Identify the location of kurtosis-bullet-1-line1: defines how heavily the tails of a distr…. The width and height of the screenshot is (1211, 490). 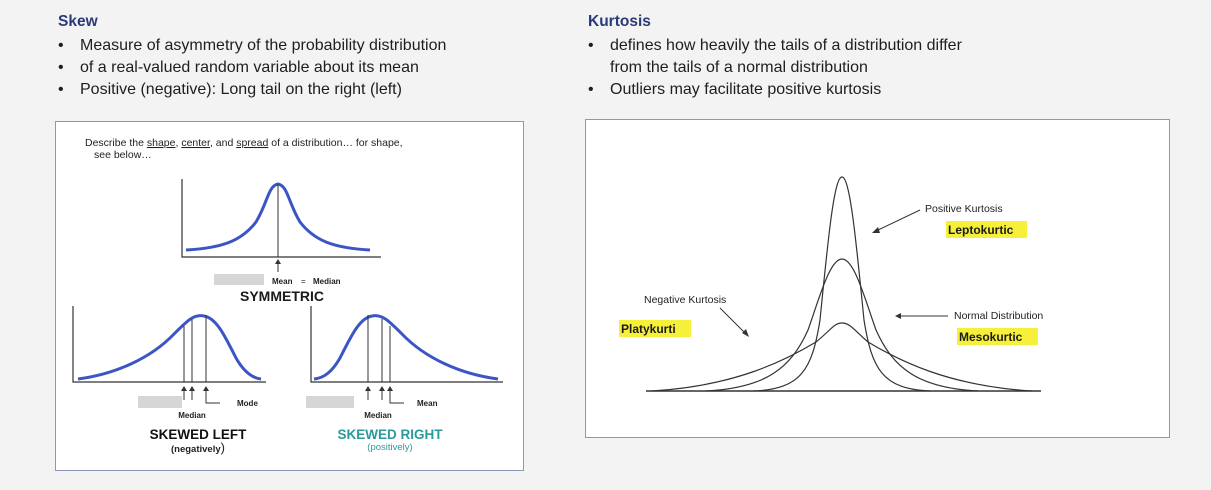
(786, 45).